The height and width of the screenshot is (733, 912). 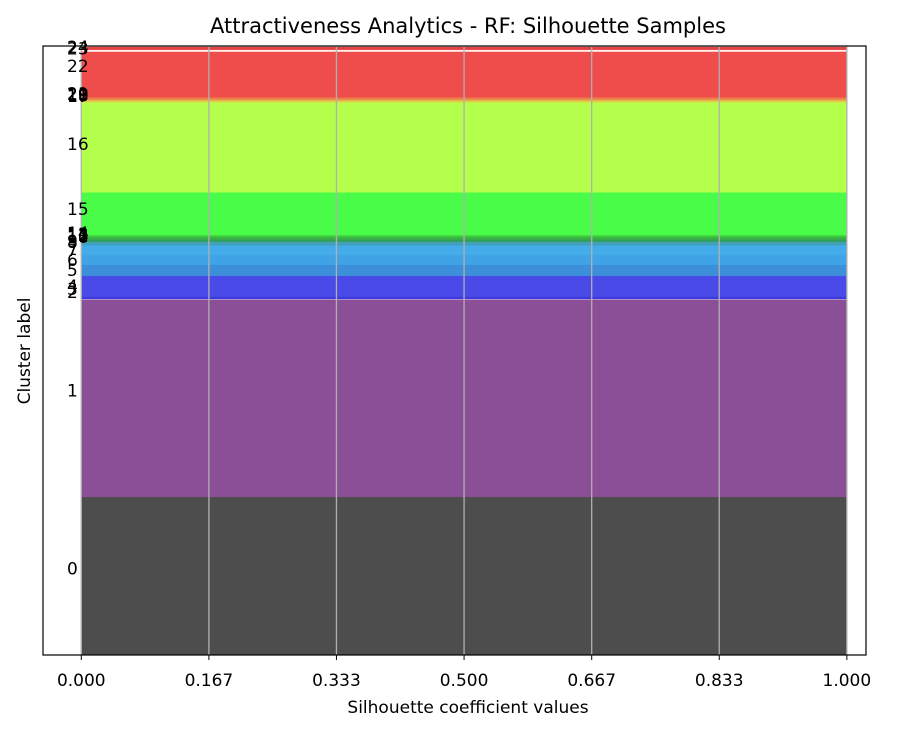 I want to click on cluster-label-13: 13, so click(x=78, y=235).